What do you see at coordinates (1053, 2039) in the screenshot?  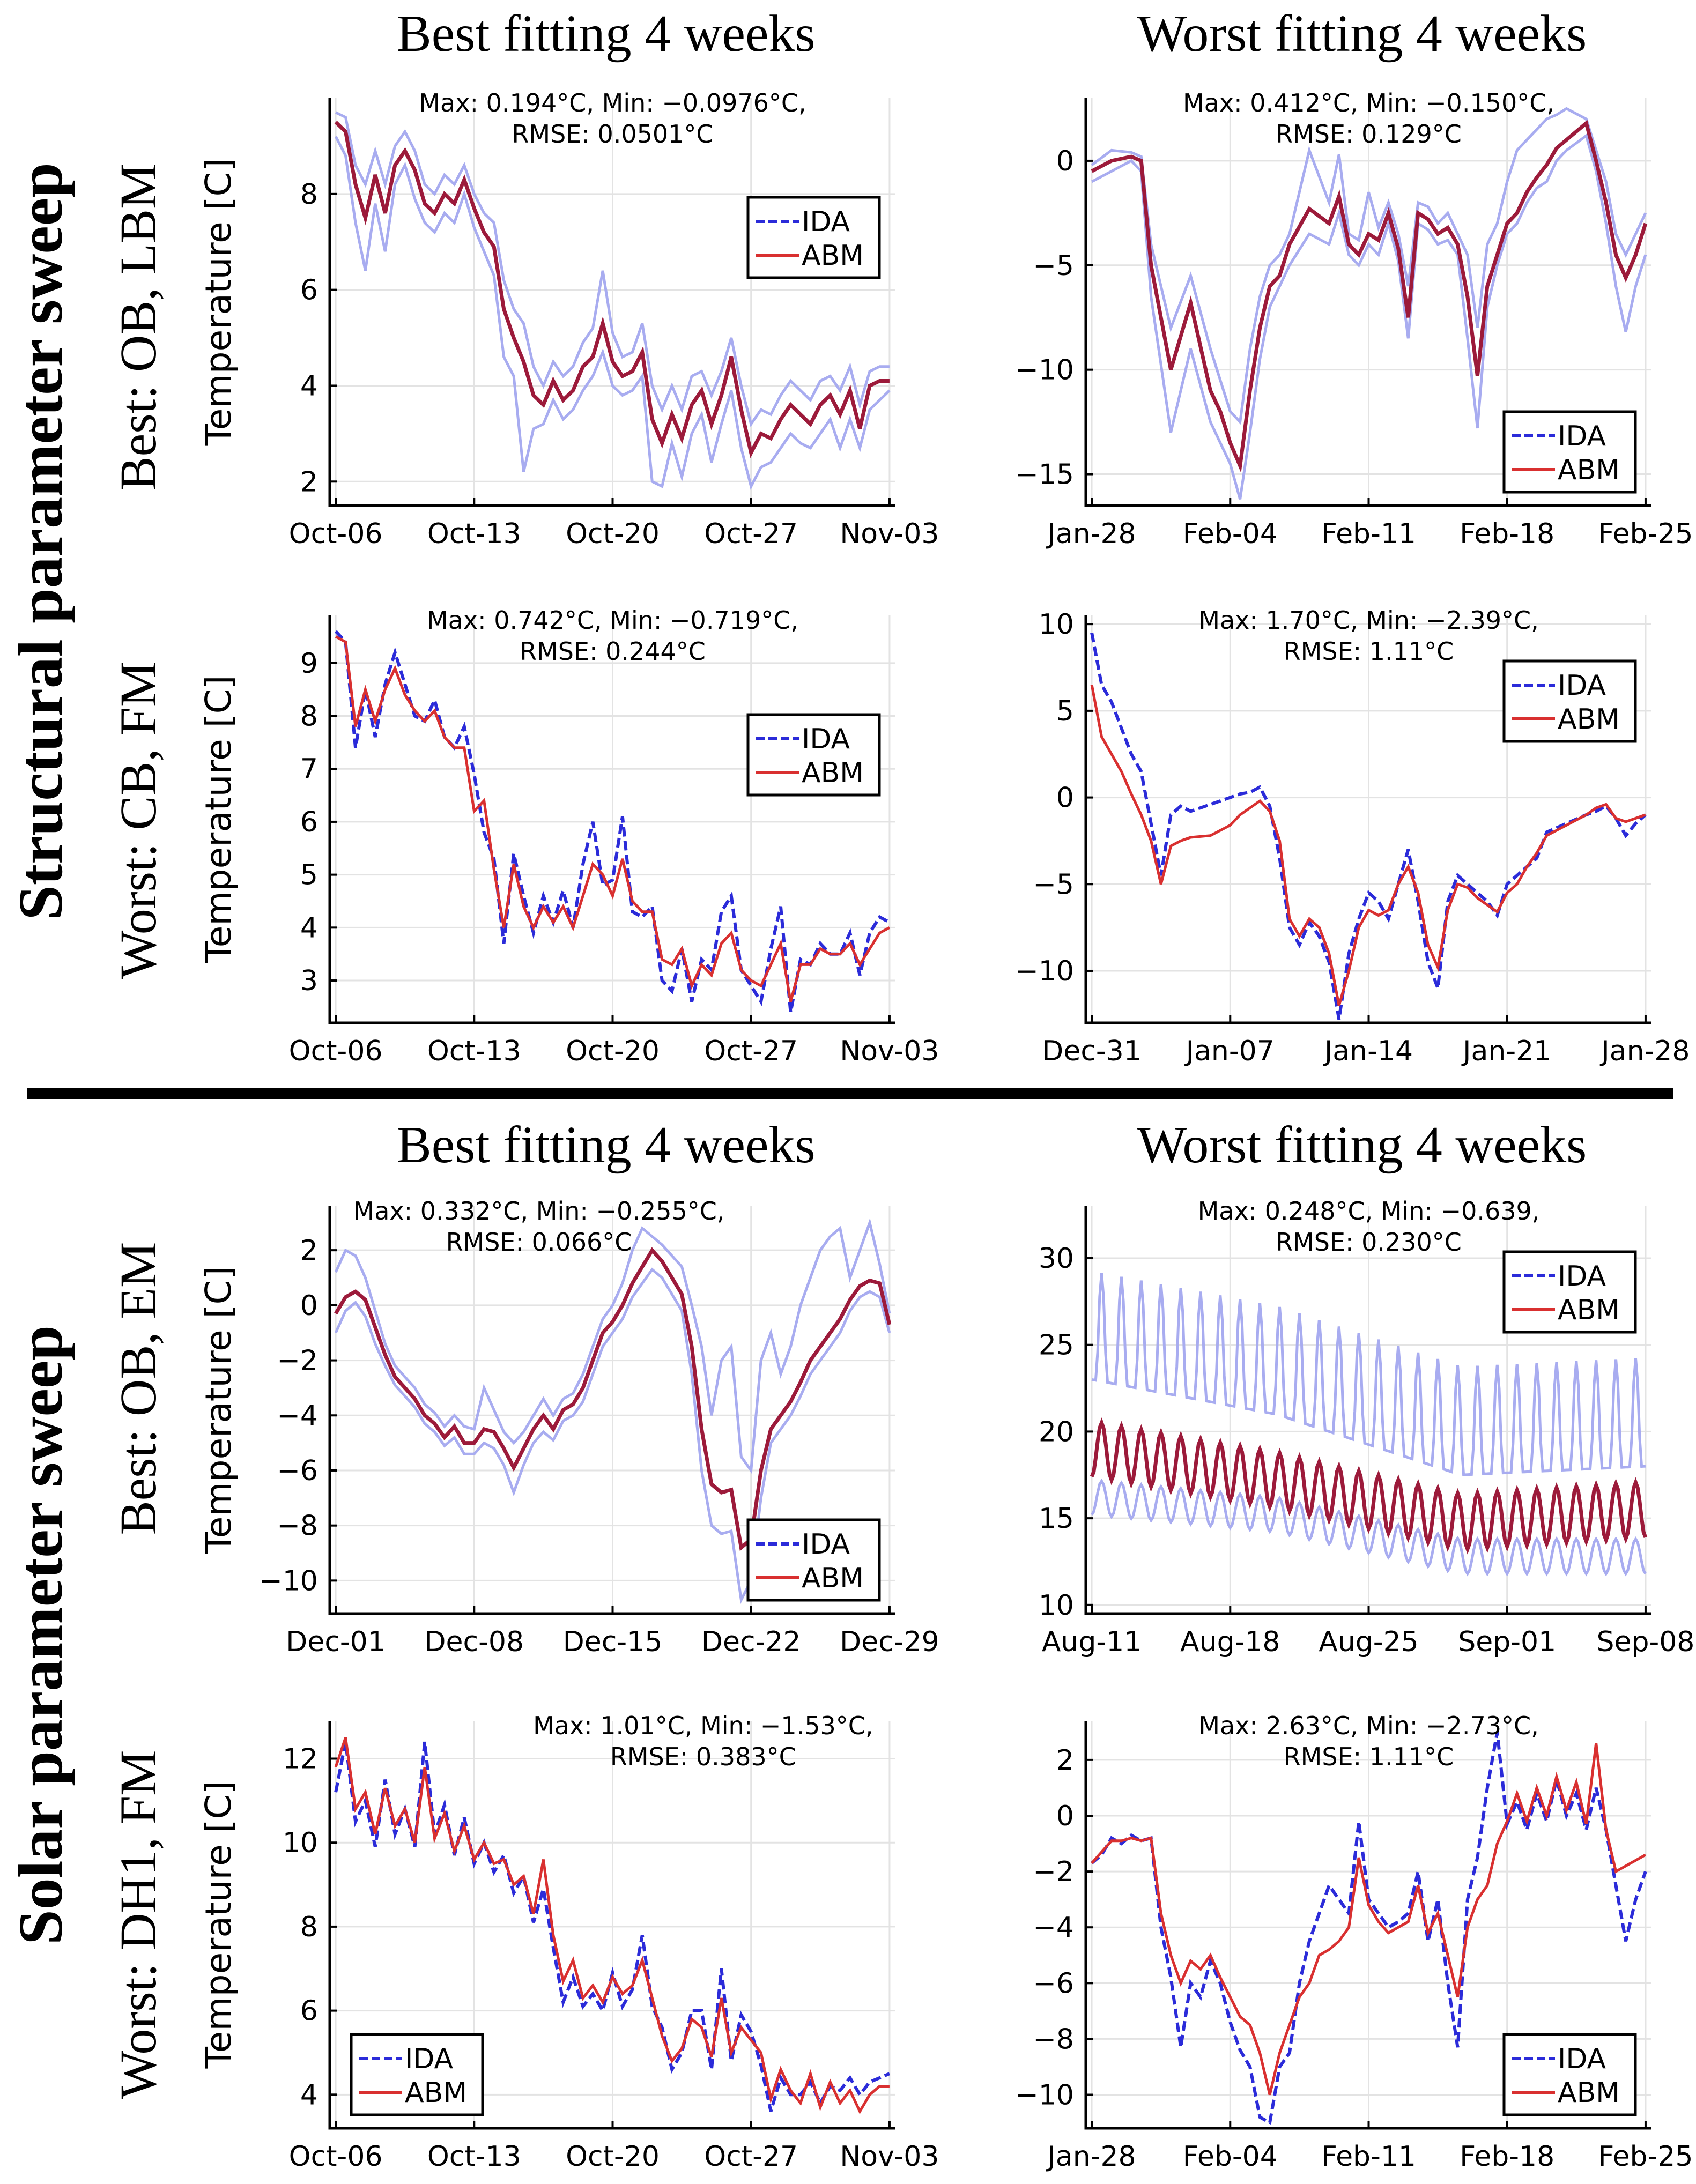 I see `y-tick-label: −8` at bounding box center [1053, 2039].